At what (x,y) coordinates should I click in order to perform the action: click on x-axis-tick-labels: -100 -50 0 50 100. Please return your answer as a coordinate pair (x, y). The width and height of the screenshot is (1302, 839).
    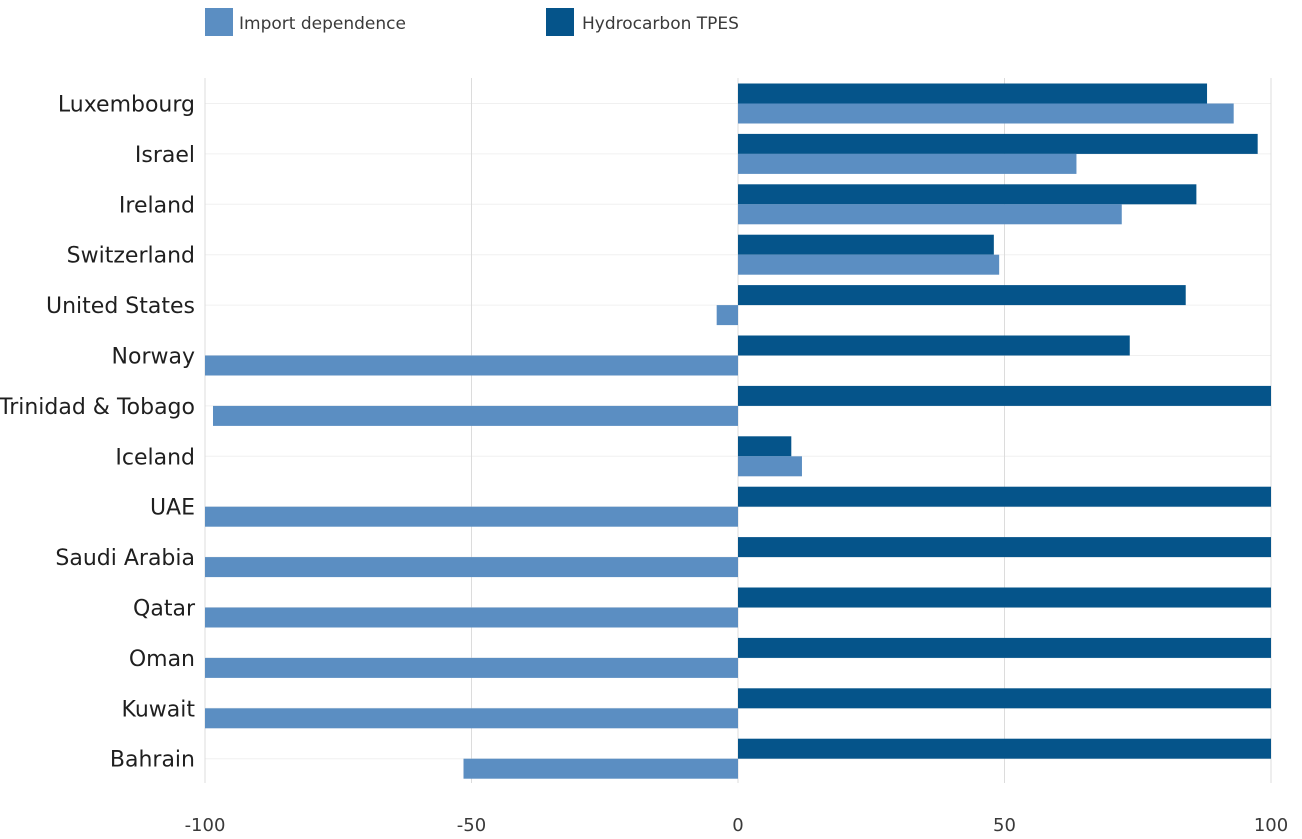
    Looking at the image, I should click on (737, 825).